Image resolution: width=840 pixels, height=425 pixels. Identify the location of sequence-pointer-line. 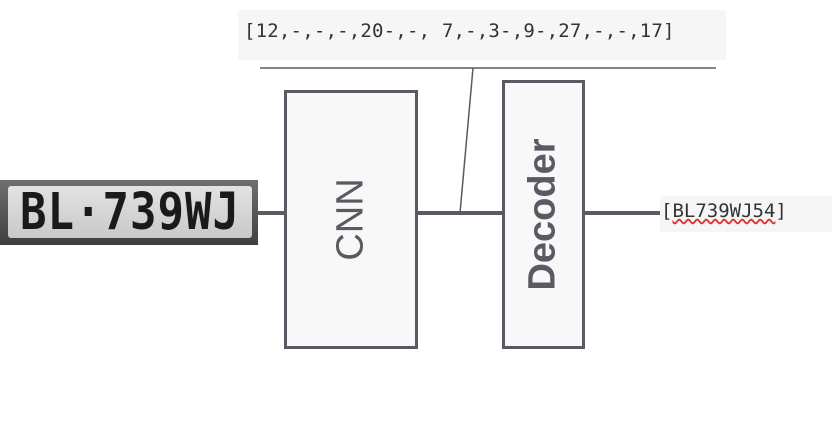
(466, 140).